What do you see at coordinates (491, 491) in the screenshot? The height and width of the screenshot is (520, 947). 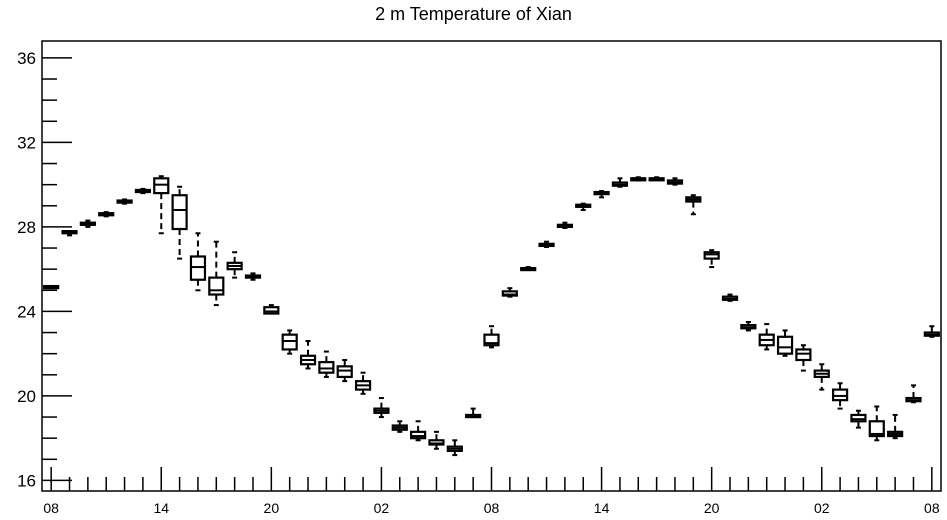 I see `x-axis: 08 14 20 02 08 14 20 02 08` at bounding box center [491, 491].